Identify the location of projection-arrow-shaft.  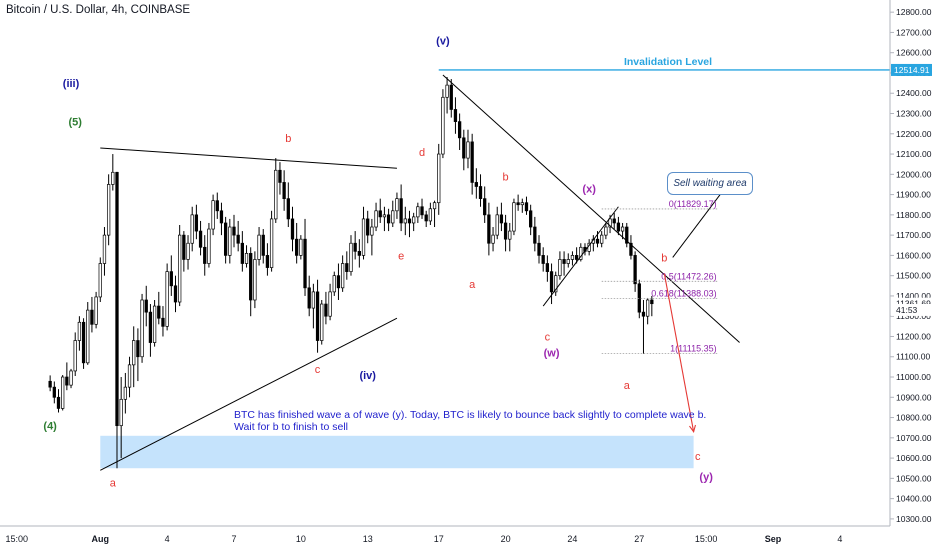
(679, 352).